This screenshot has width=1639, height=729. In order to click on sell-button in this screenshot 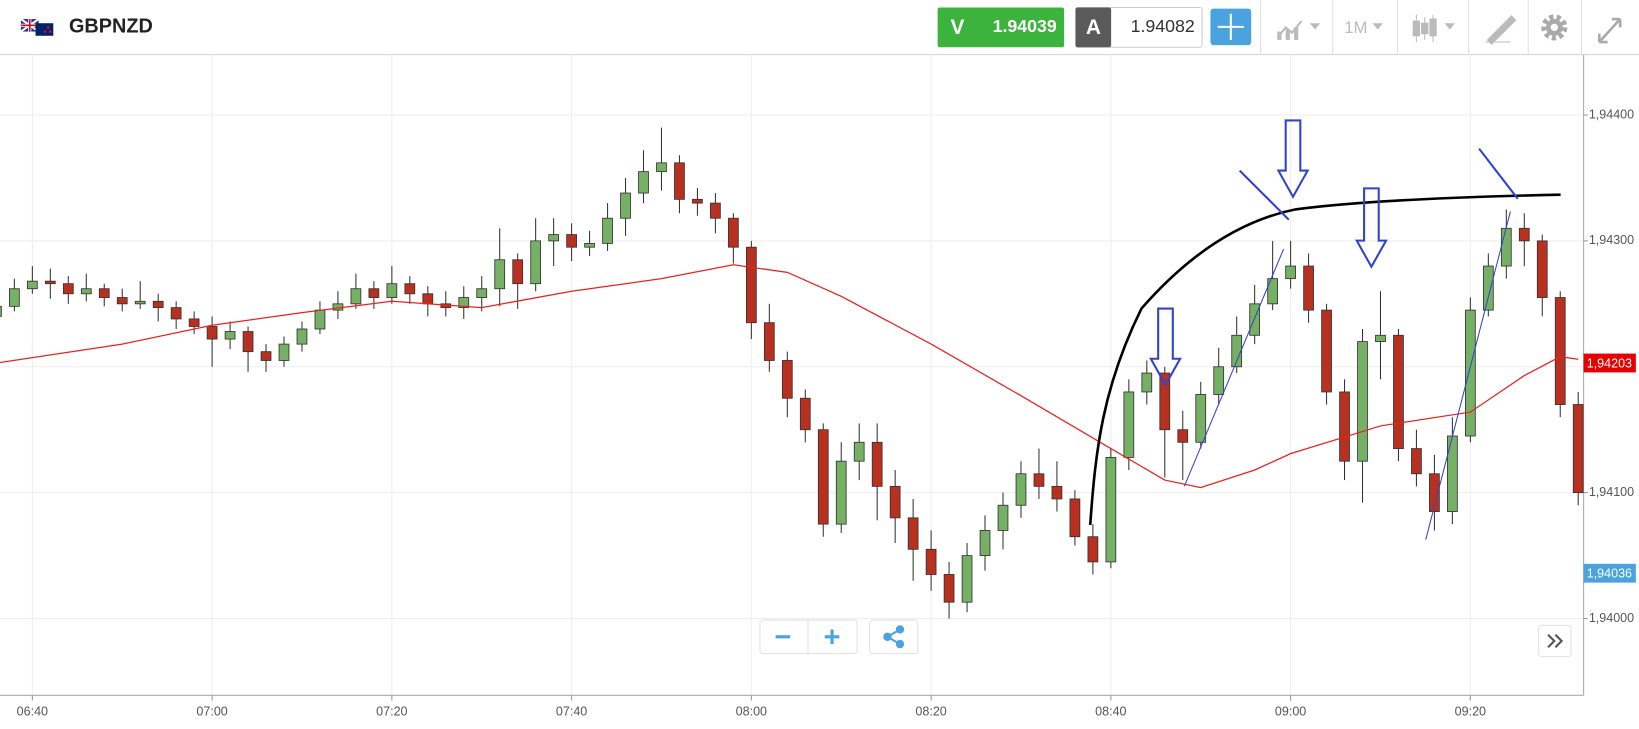, I will do `click(1001, 27)`.